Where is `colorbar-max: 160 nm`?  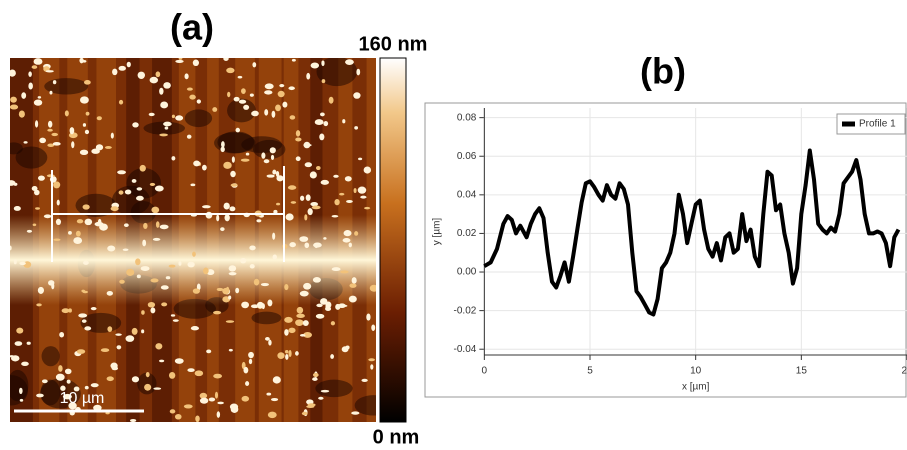 colorbar-max: 160 nm is located at coordinates (393, 44).